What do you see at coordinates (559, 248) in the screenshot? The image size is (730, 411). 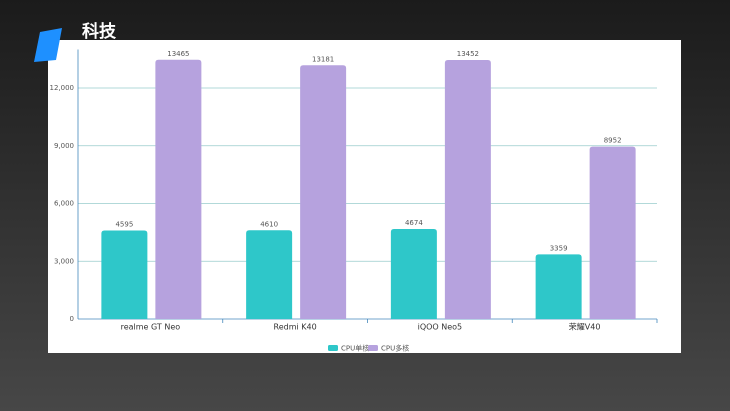 I see `data-label: 3359` at bounding box center [559, 248].